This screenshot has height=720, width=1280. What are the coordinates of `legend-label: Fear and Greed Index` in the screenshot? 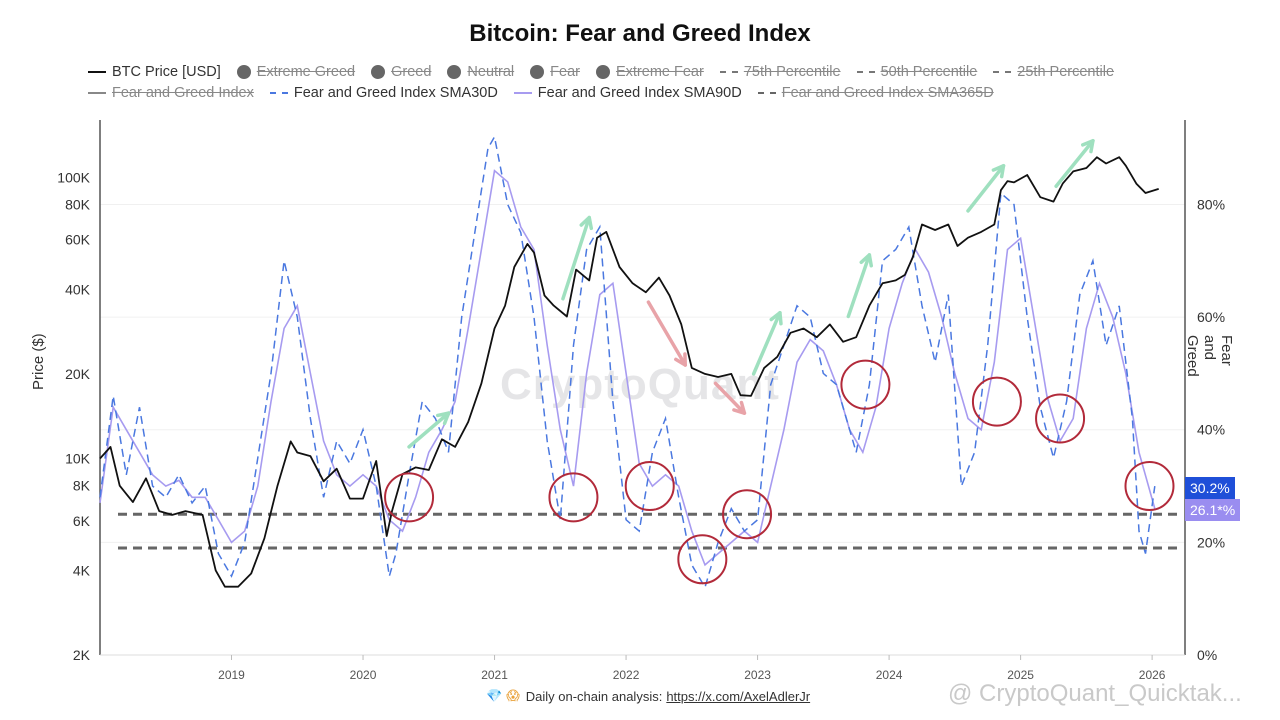 It's located at (183, 93).